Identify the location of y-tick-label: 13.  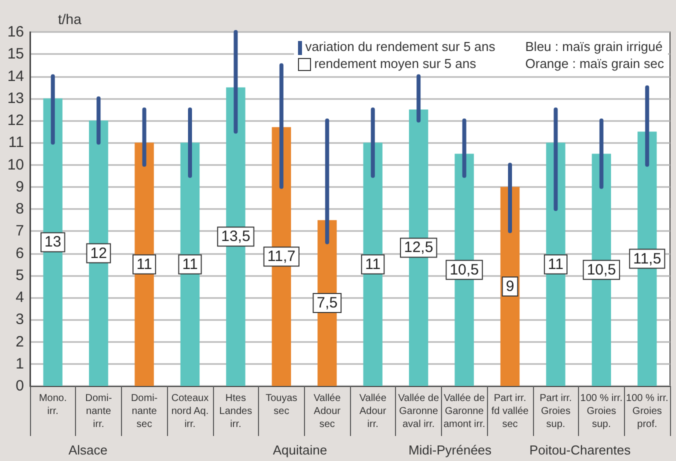
(15, 98).